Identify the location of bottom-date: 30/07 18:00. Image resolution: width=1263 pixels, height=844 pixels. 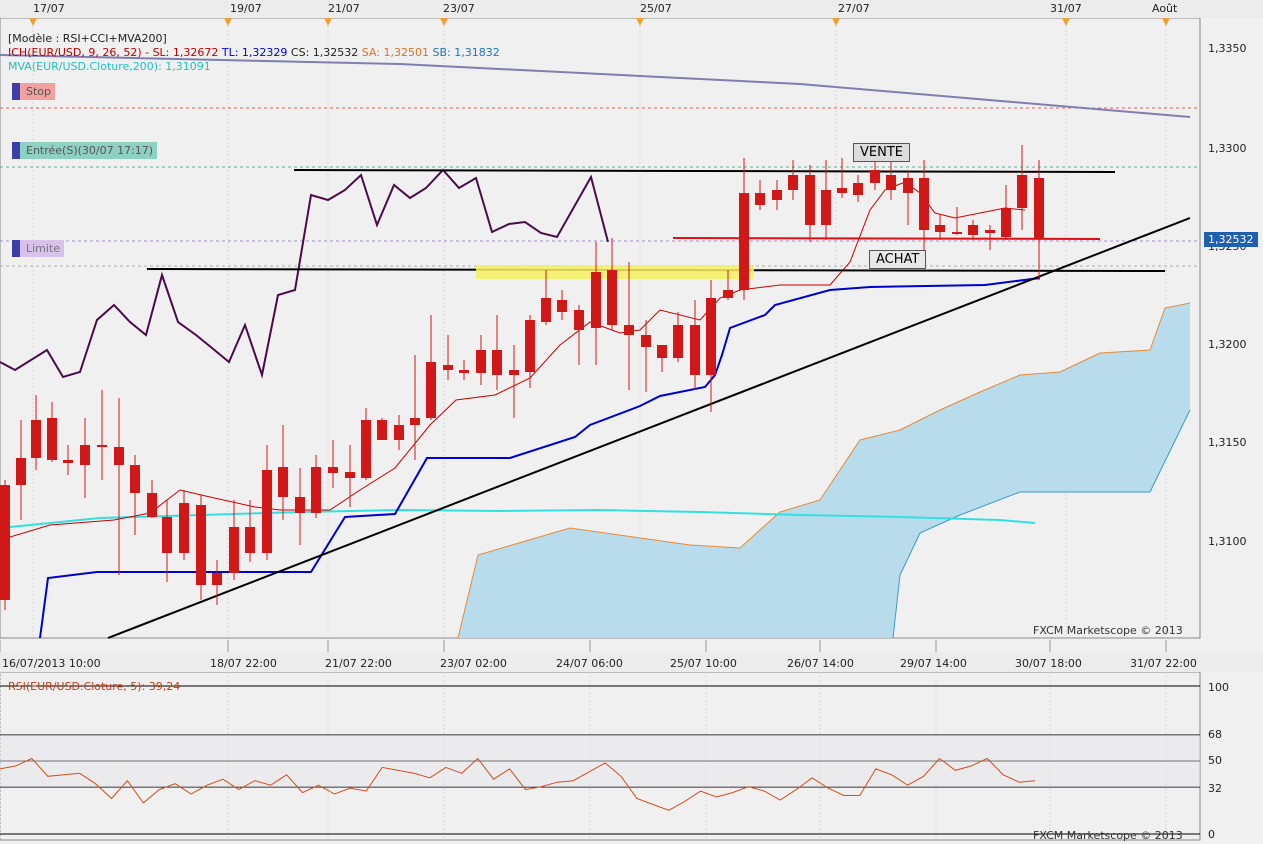
(1048, 663).